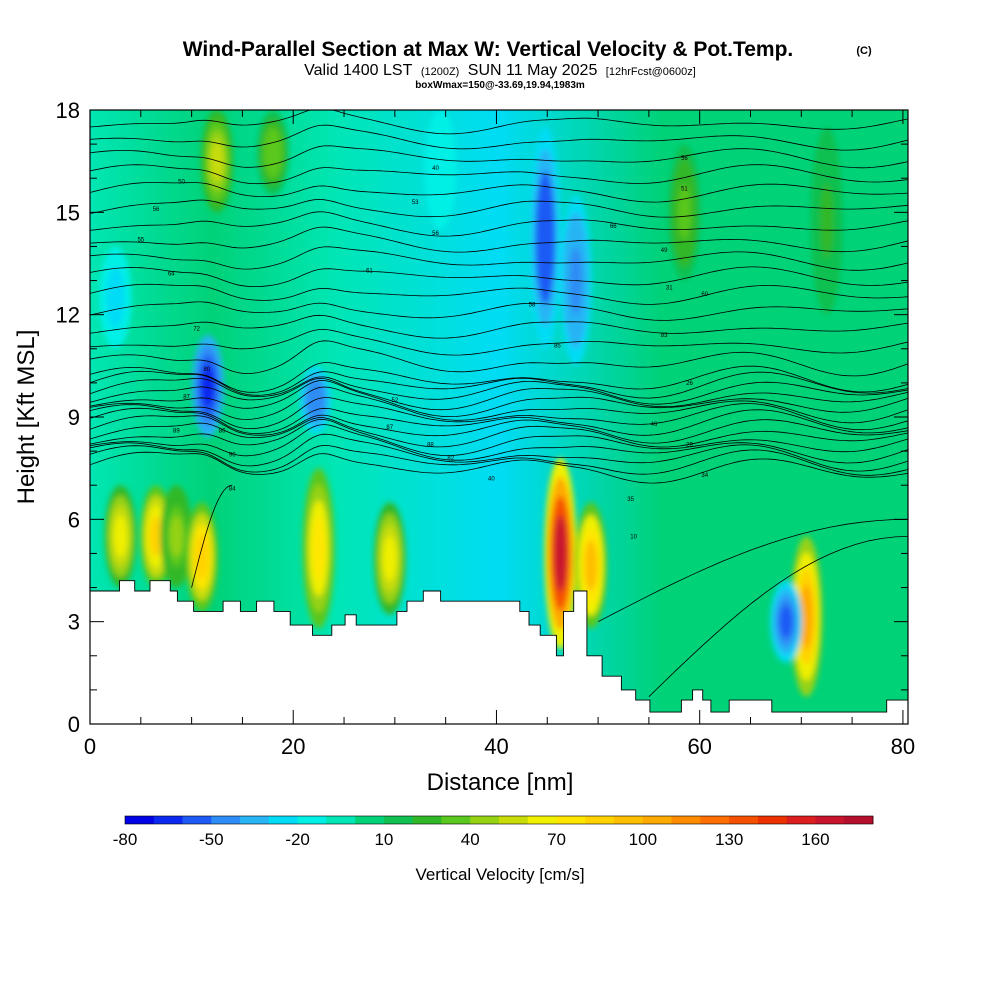 The height and width of the screenshot is (1000, 1000). Describe the element at coordinates (493, 832) in the screenshot. I see `colorbar: -80 -50 -20 10 40 70 100 130 160` at that location.